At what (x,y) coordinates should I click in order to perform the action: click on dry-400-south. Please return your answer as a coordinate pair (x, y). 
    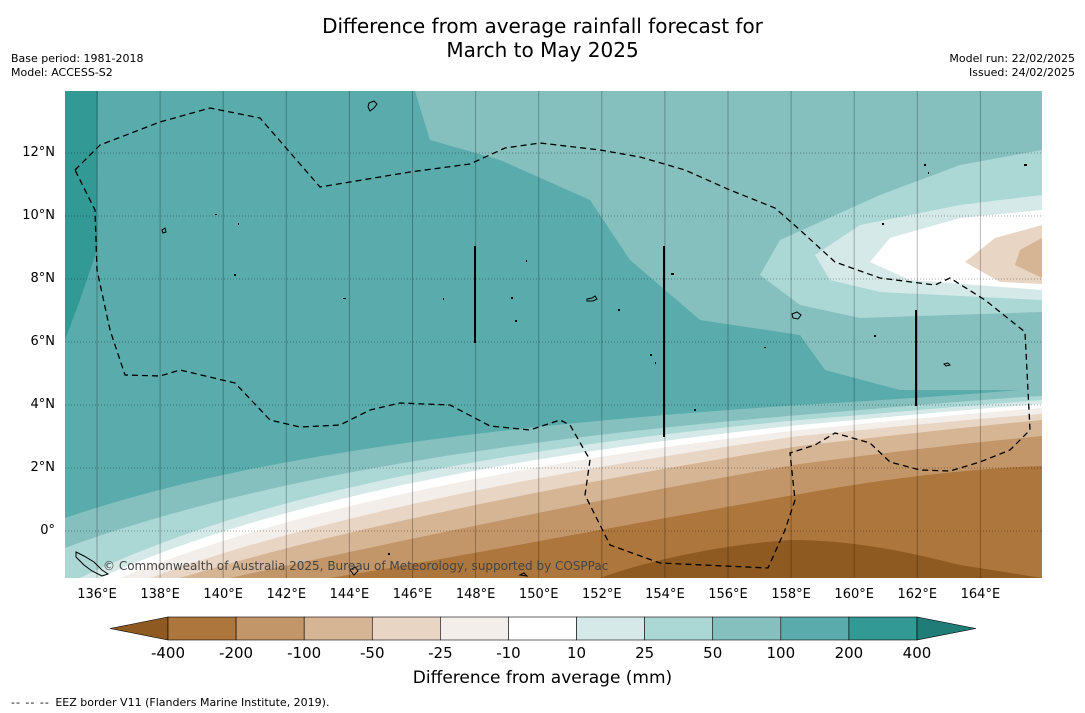
    Looking at the image, I should click on (821, 559).